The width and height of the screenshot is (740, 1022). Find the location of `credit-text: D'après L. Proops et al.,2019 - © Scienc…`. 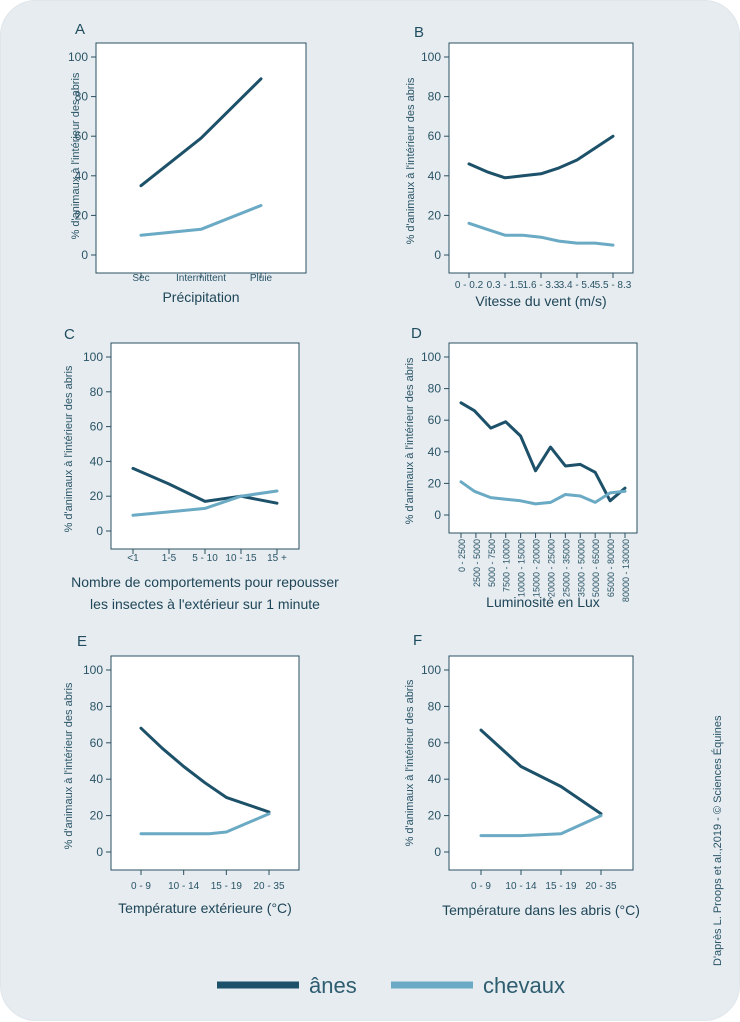

credit-text: D'après L. Proops et al.,2019 - © Scienc… is located at coordinates (717, 840).